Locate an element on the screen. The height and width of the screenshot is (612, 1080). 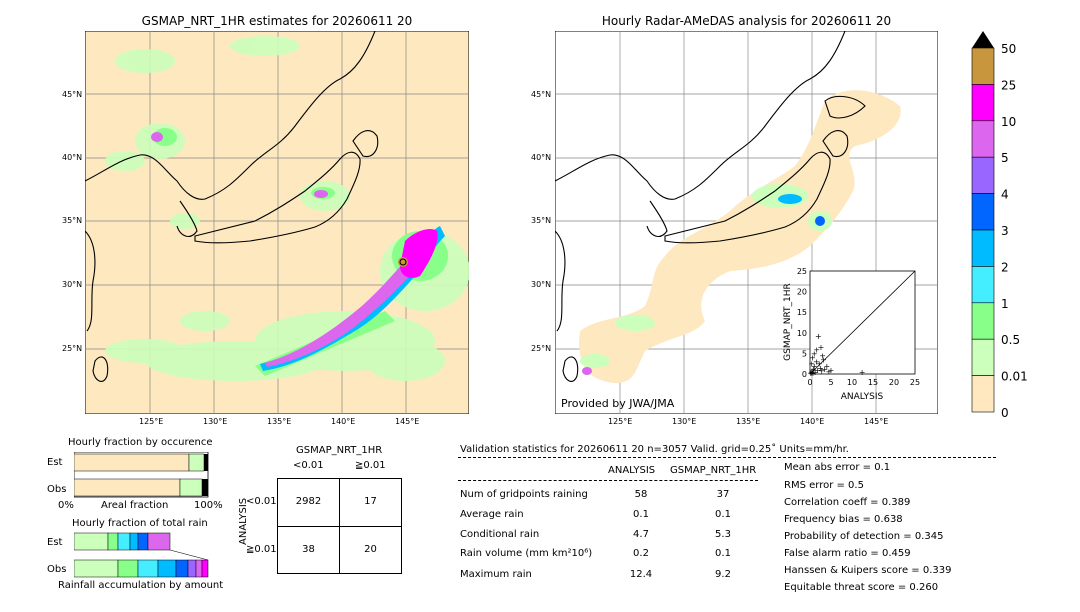
score-line: Probability of detection = 0.345 is located at coordinates (864, 536).